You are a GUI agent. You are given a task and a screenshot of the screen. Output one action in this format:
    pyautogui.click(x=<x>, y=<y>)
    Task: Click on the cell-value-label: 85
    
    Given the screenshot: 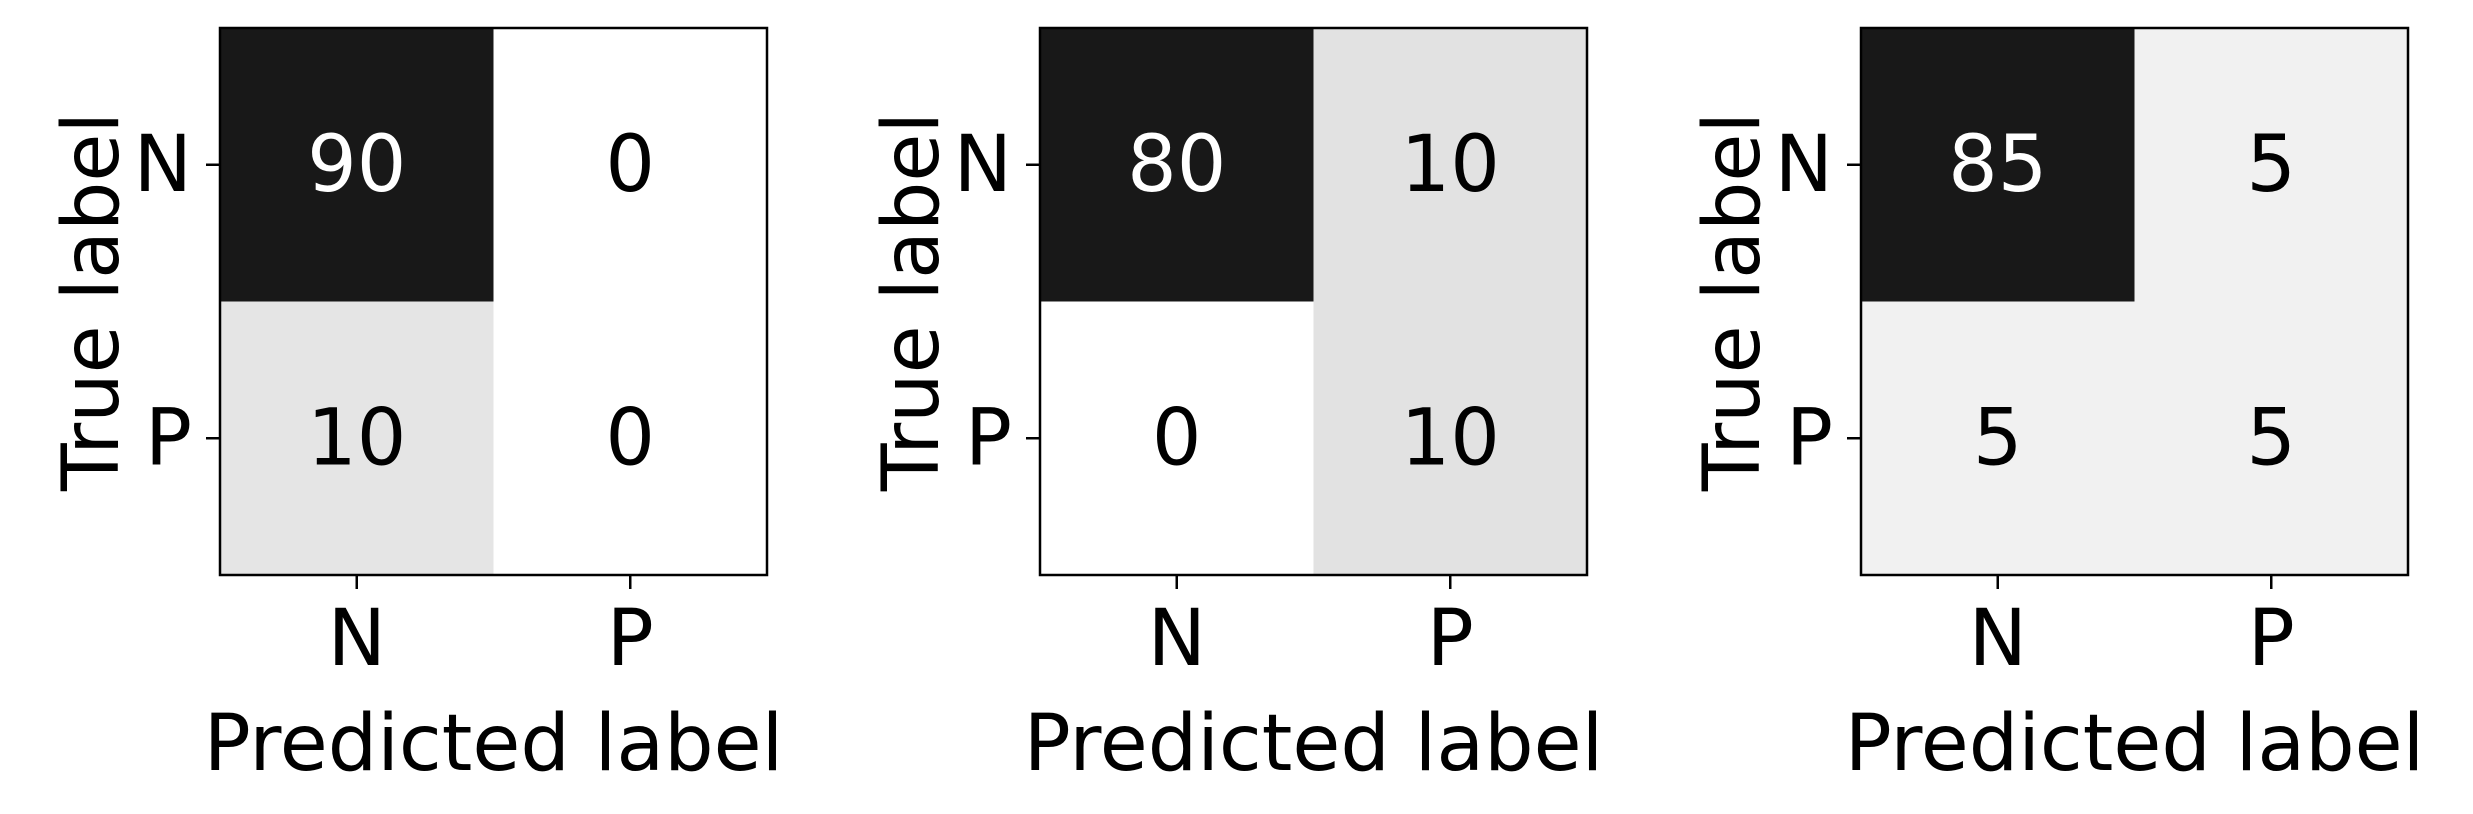 What is the action you would take?
    pyautogui.click(x=1997, y=165)
    